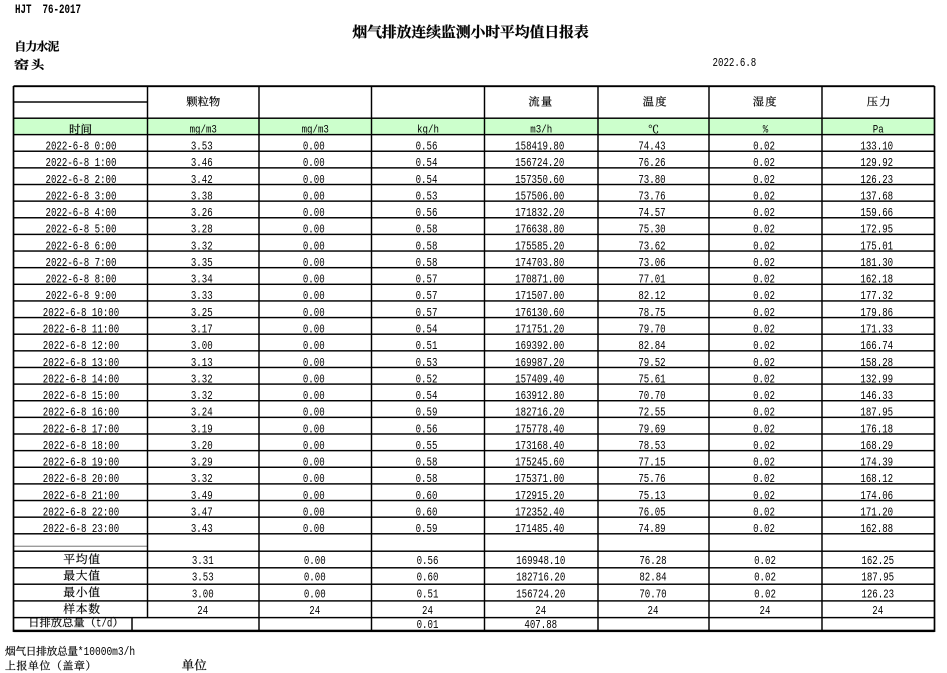 Image resolution: width=947 pixels, height=673 pixels. I want to click on svg-text: 2022-6-8 12:00, so click(81, 346).